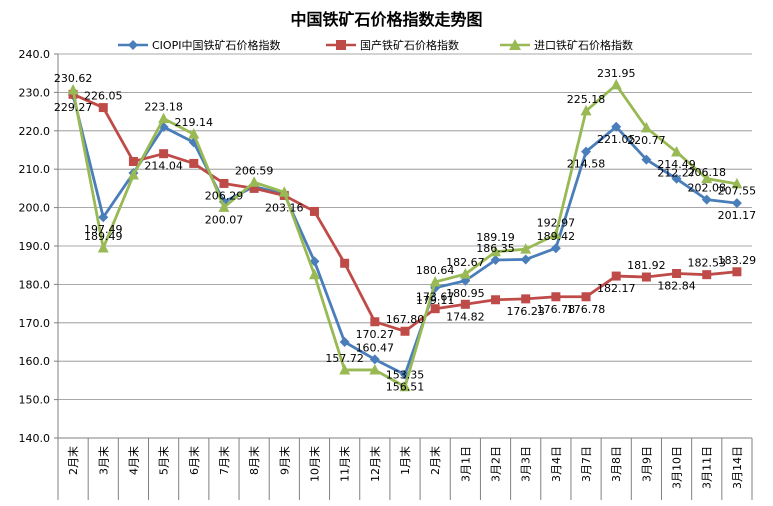 This screenshot has height=506, width=773. What do you see at coordinates (35, 131) in the screenshot?
I see `y-tick-label: 220.0` at bounding box center [35, 131].